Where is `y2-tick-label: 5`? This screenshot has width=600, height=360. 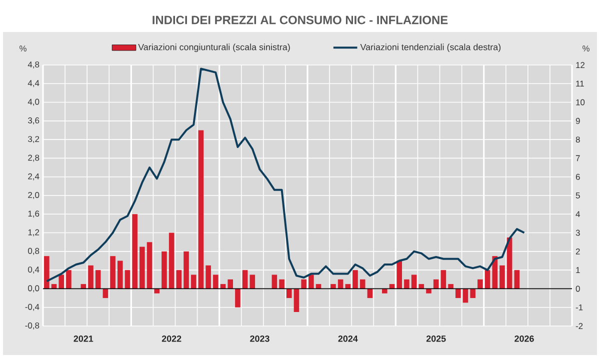 y2-tick-label: 5 is located at coordinates (578, 195).